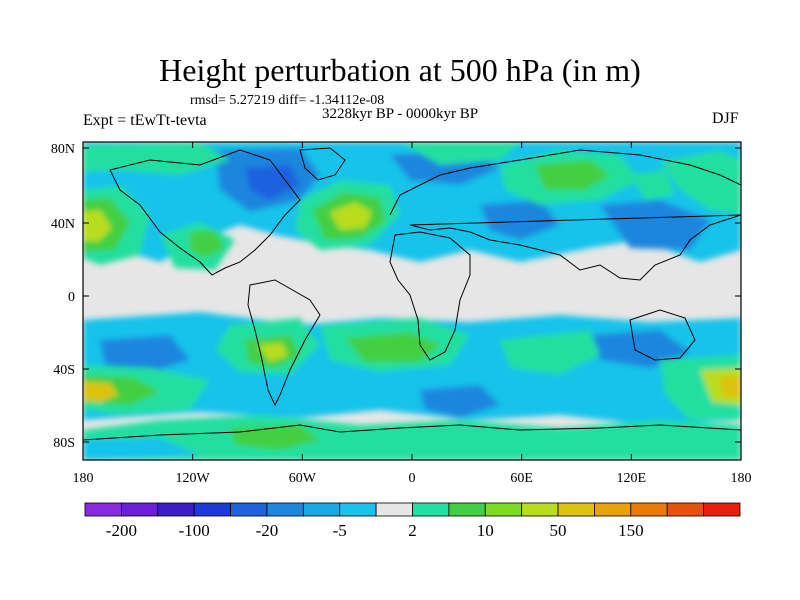 This screenshot has width=800, height=600. Describe the element at coordinates (340, 530) in the screenshot. I see `colorbar-label: -5` at that location.